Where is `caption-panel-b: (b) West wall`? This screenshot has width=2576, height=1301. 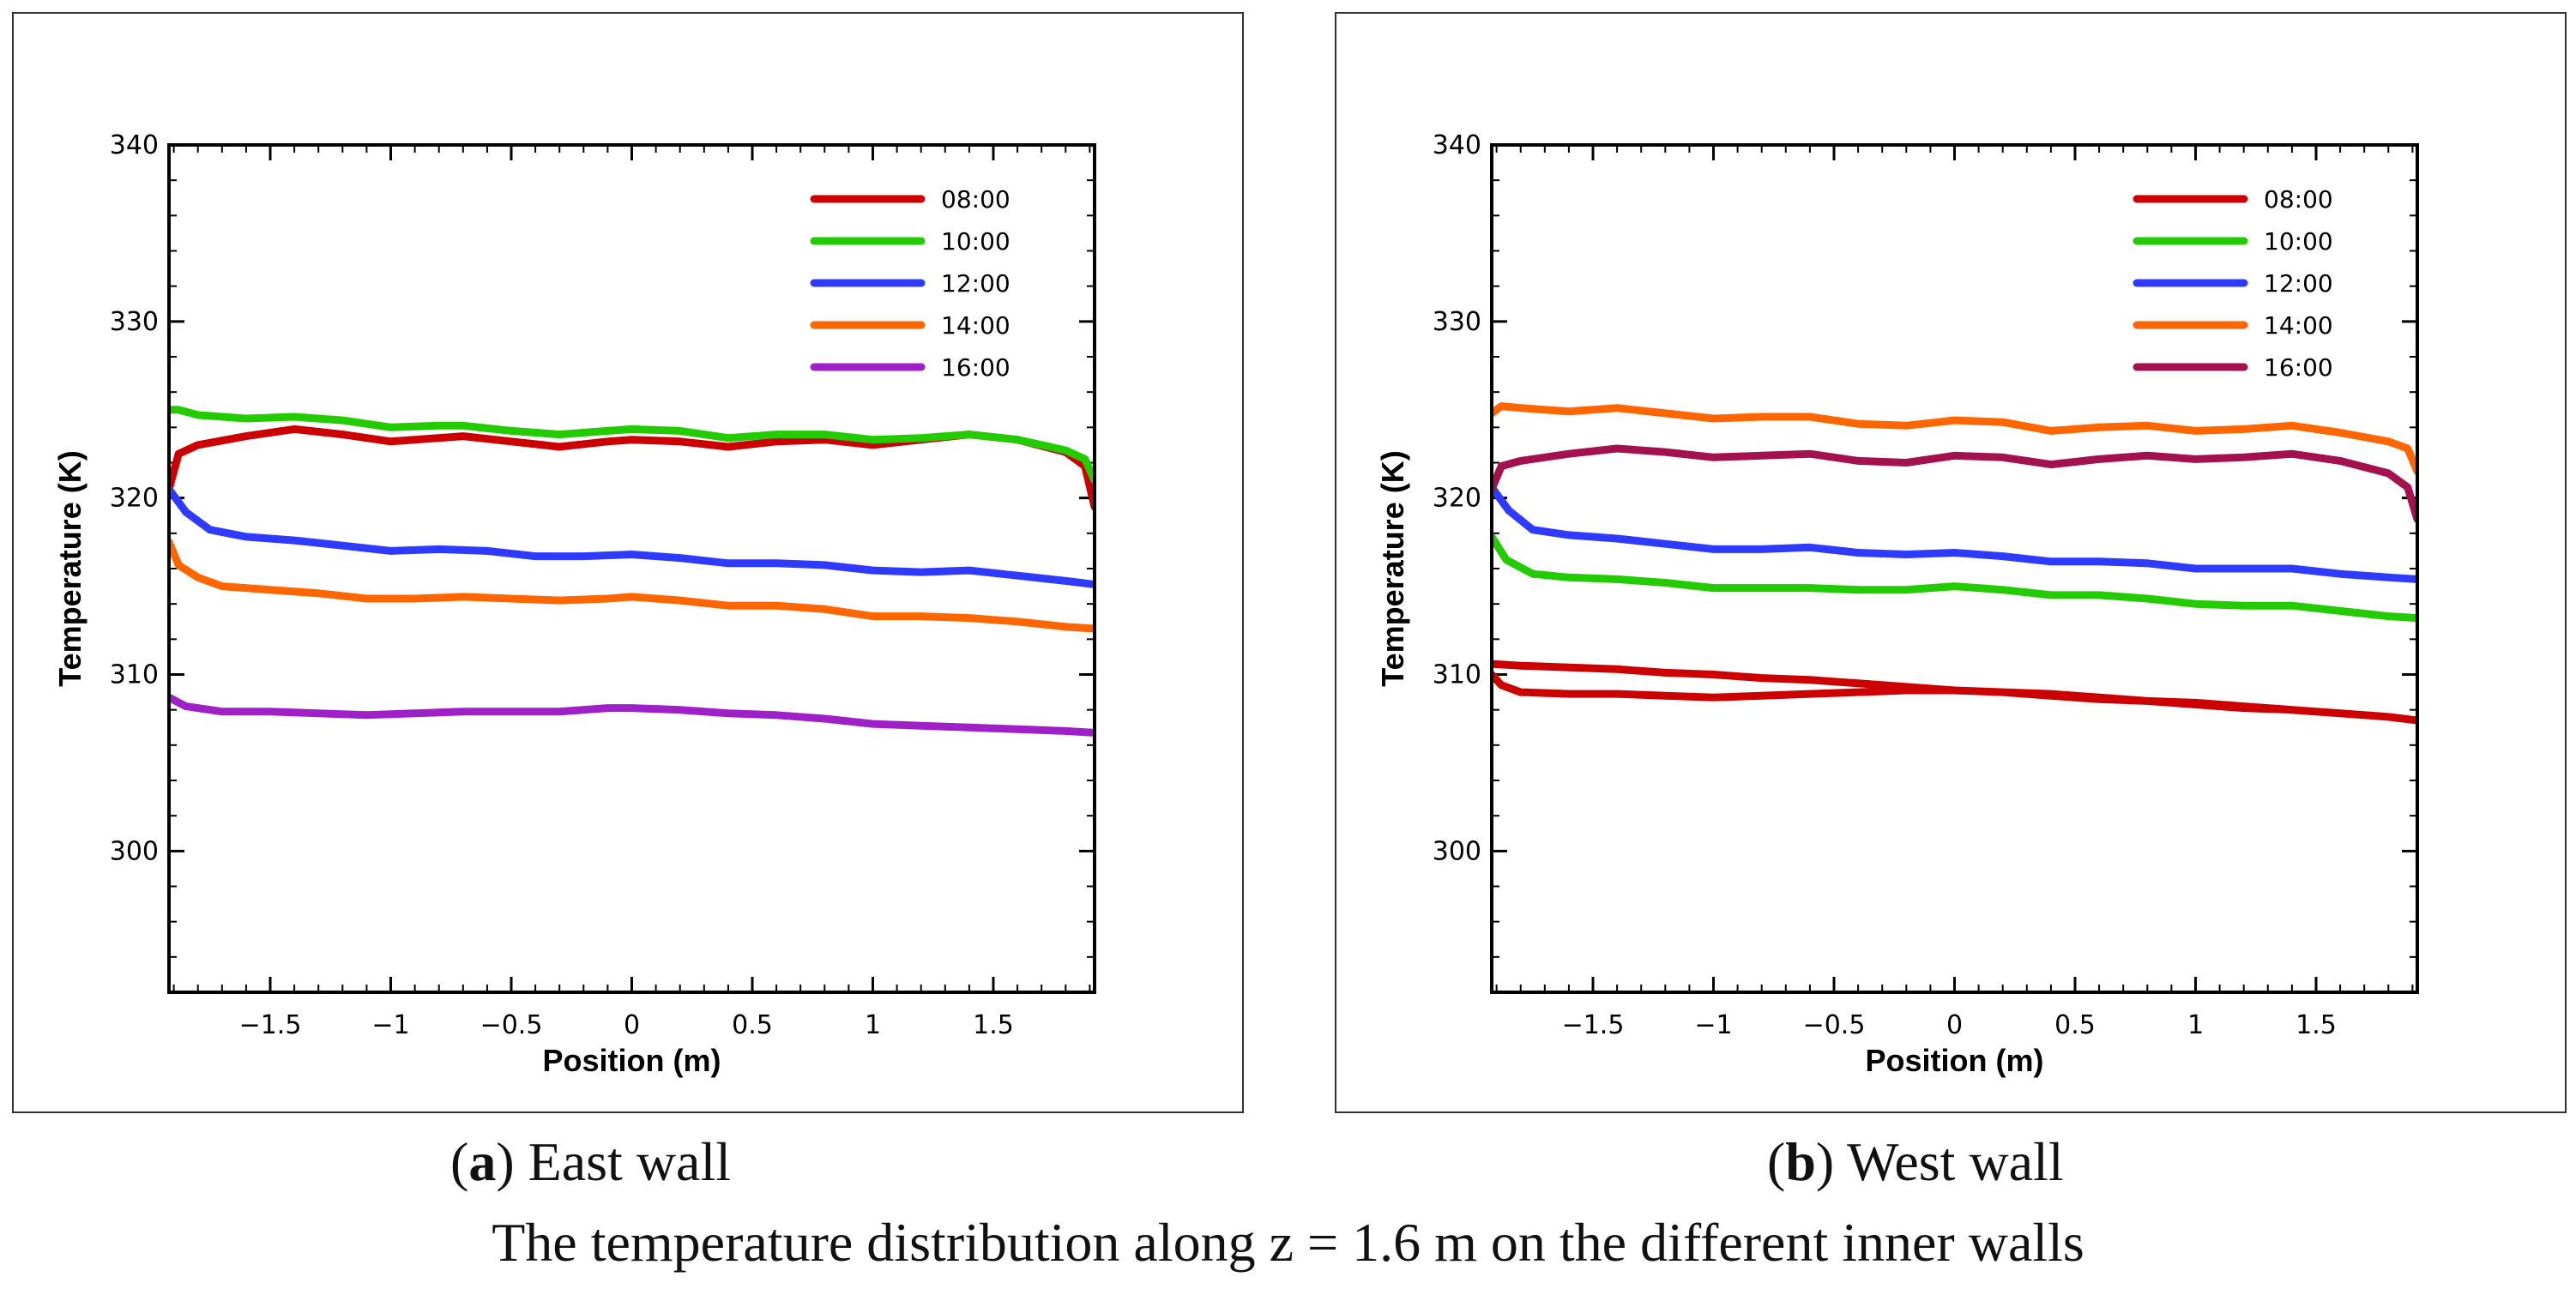 caption-panel-b: (b) West wall is located at coordinates (1915, 1161).